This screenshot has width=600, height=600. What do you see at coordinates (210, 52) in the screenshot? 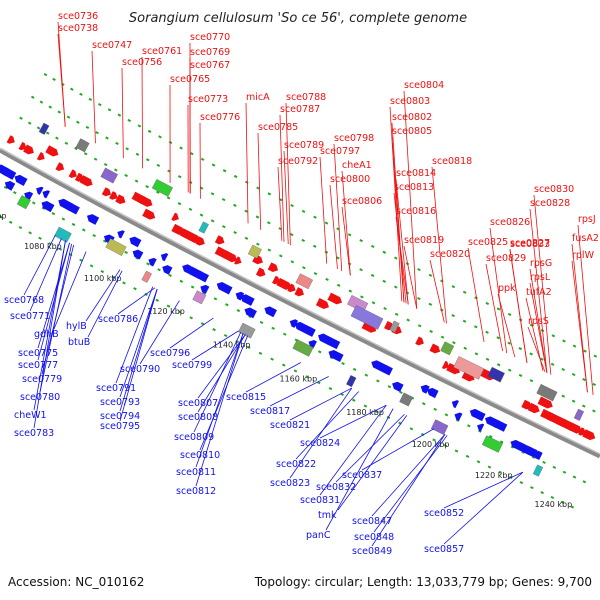
I see `gene-label: sce0769` at bounding box center [210, 52].